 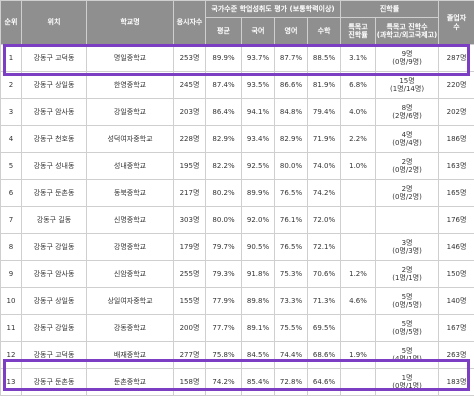 I want to click on cell-avg: 80.0%, so click(x=223, y=220).